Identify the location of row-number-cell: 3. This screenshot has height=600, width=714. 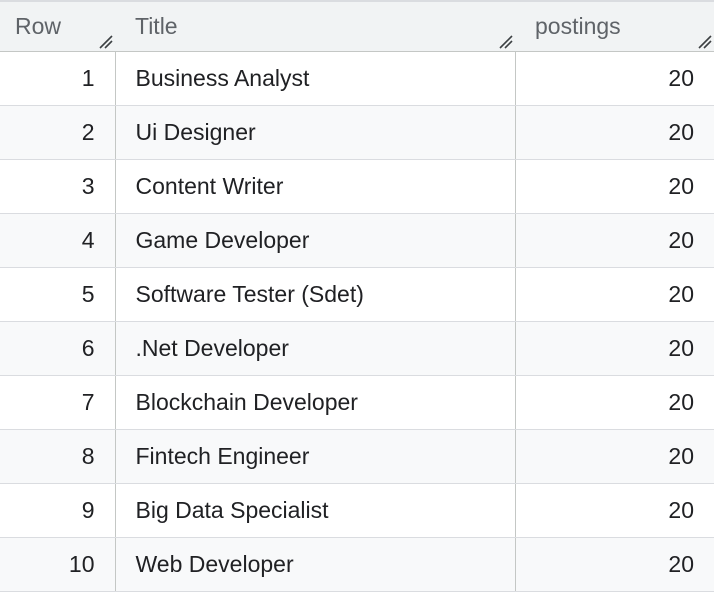
(58, 186).